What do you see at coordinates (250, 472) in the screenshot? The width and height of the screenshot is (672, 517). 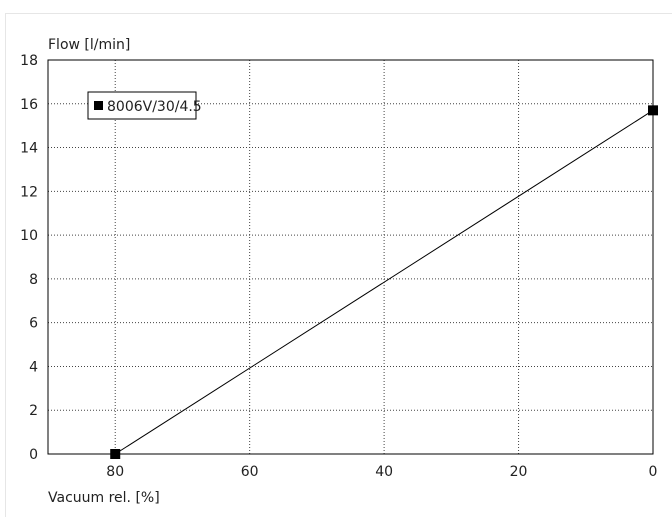 I see `x-tick-label: 60` at bounding box center [250, 472].